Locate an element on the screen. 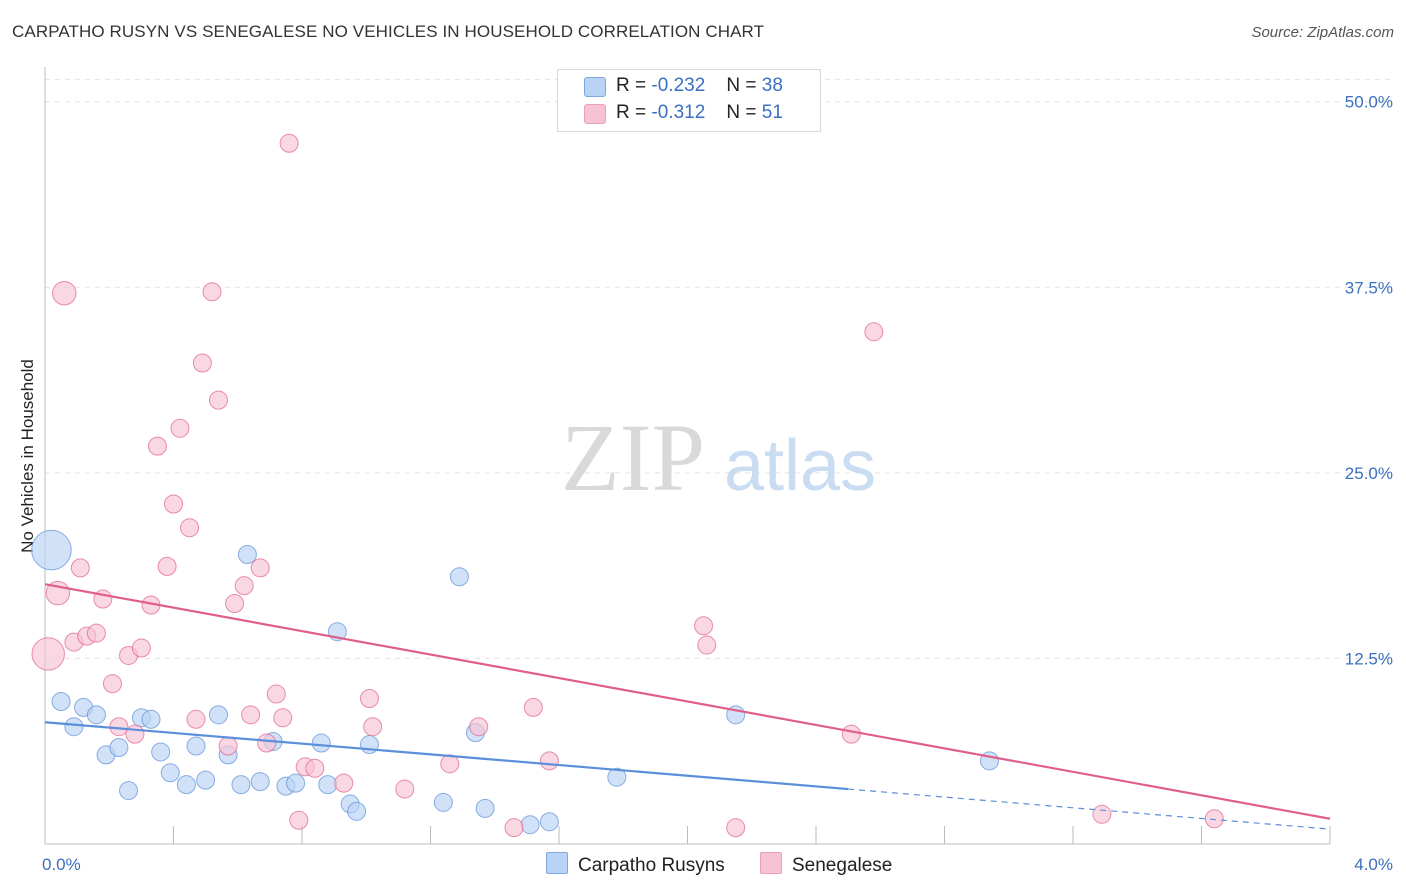  trend-extension-carpatho-rusyns is located at coordinates (1089, 809).